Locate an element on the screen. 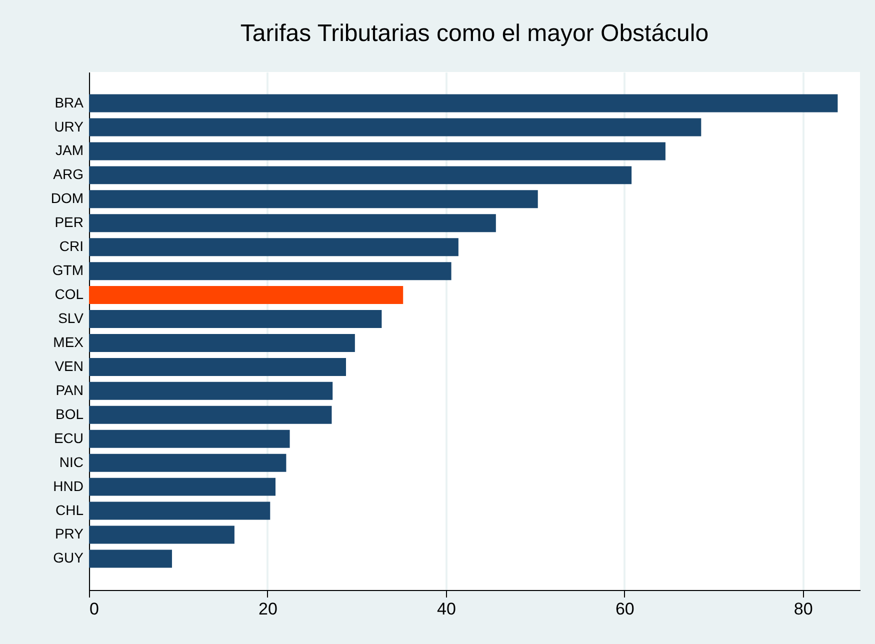 Image resolution: width=875 pixels, height=644 pixels. y-tick-label: URY is located at coordinates (69, 126).